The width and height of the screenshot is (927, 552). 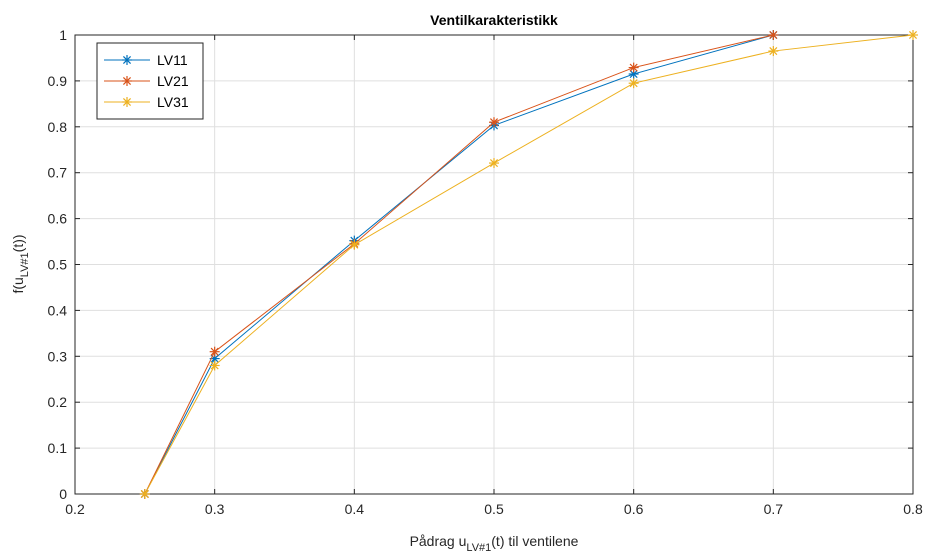 I want to click on y-tick-label: 0.7, so click(x=58, y=173).